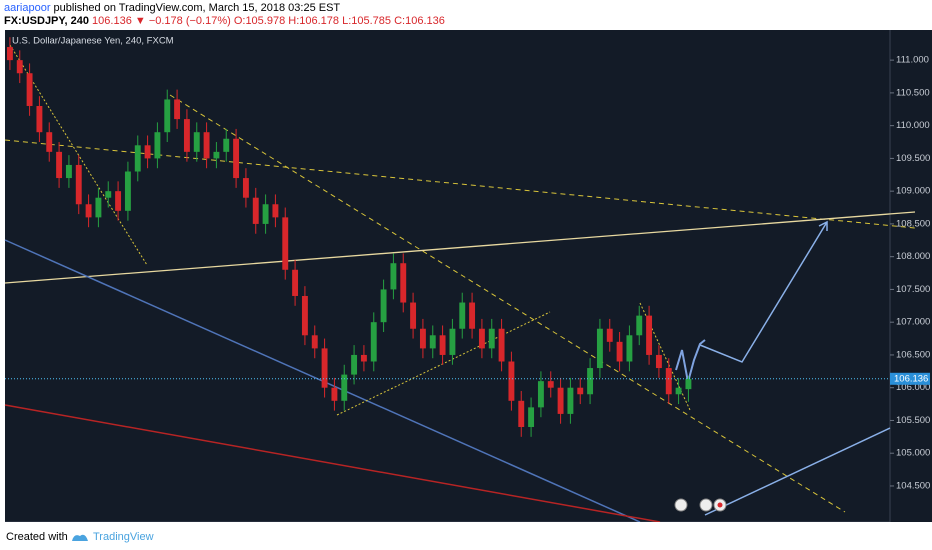 Image resolution: width=932 pixels, height=550 pixels. I want to click on last-price-label: 106.136, so click(911, 378).